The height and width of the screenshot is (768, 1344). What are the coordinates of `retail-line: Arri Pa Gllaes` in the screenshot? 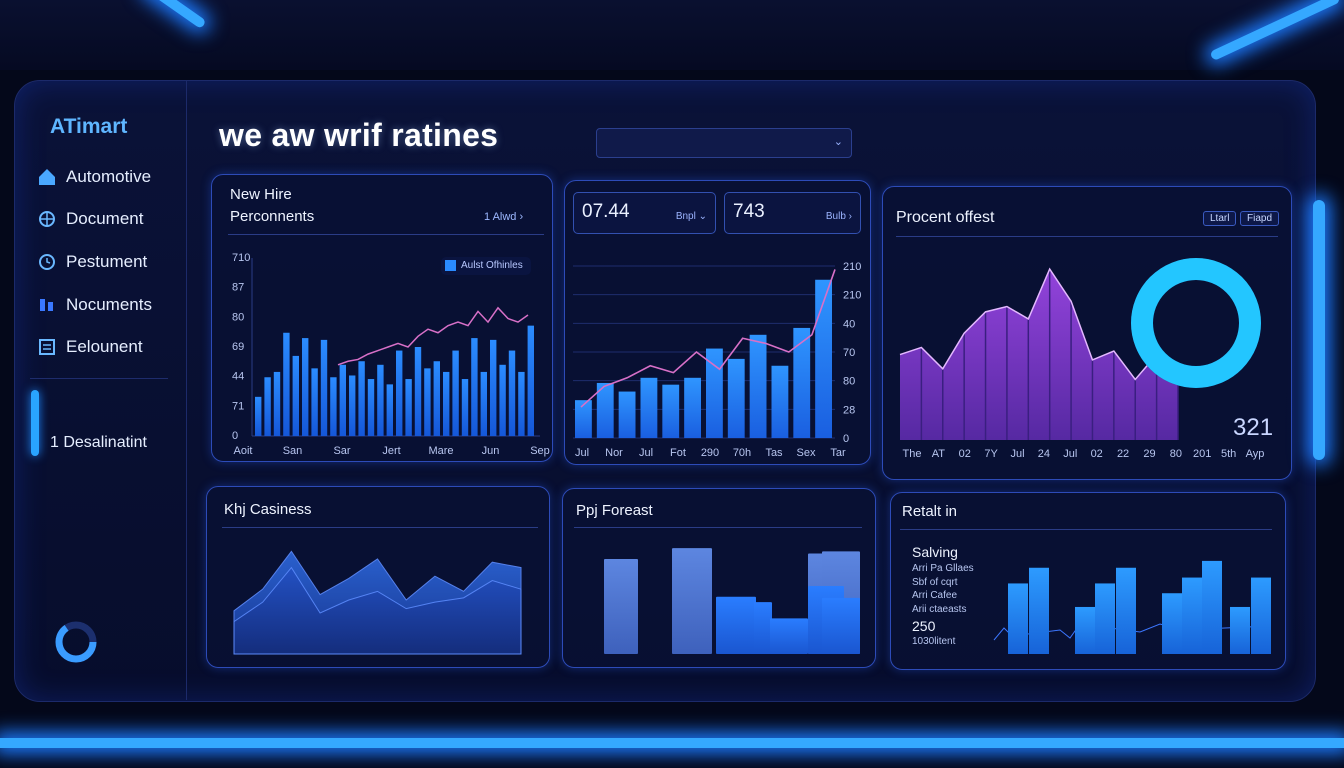 It's located at (943, 568).